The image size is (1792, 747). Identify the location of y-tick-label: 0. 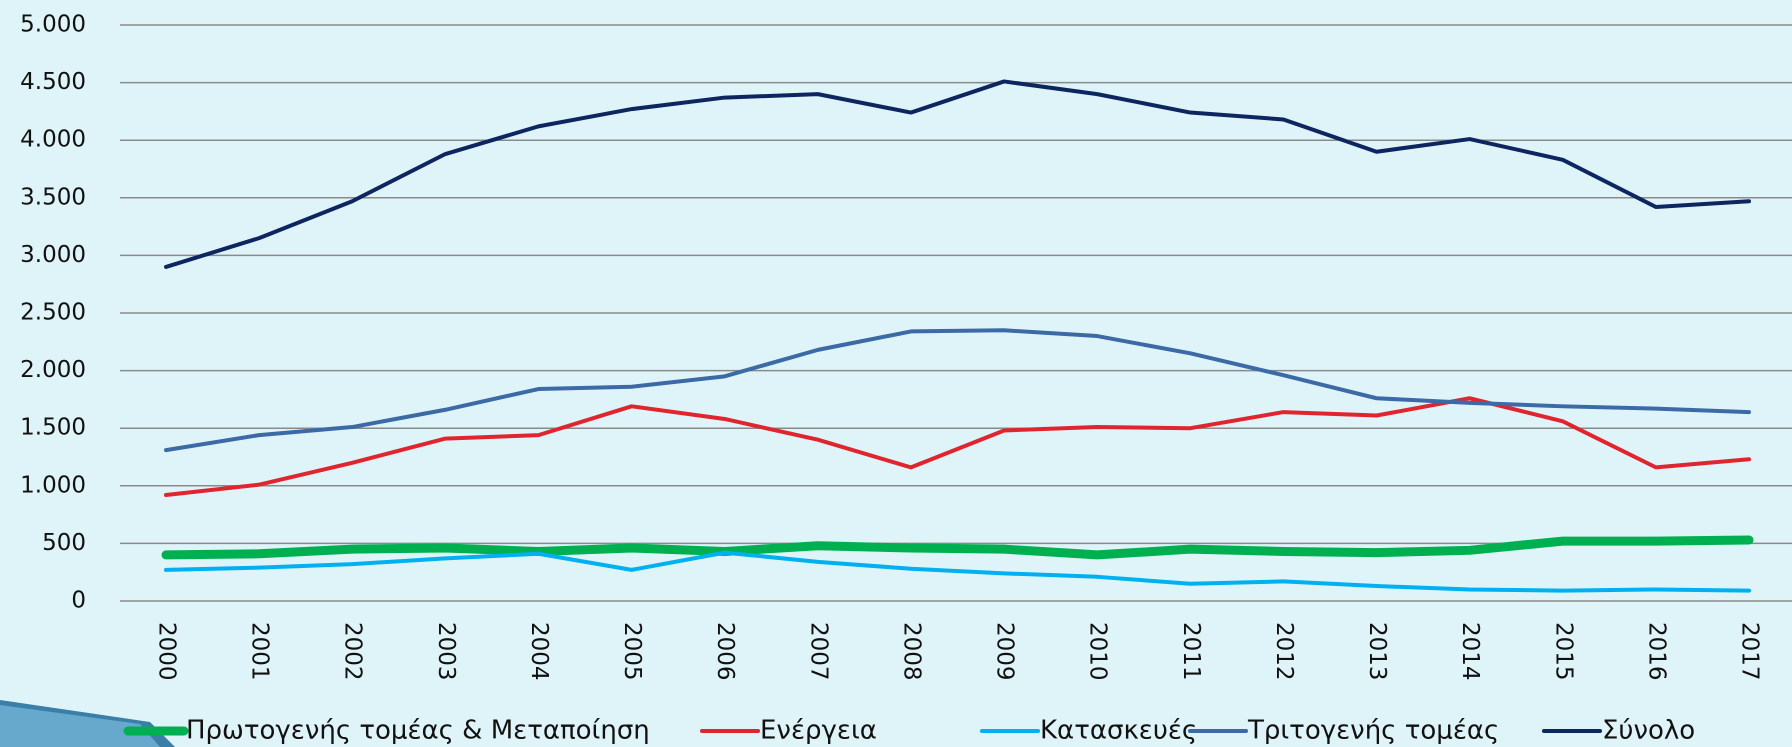
(78, 601).